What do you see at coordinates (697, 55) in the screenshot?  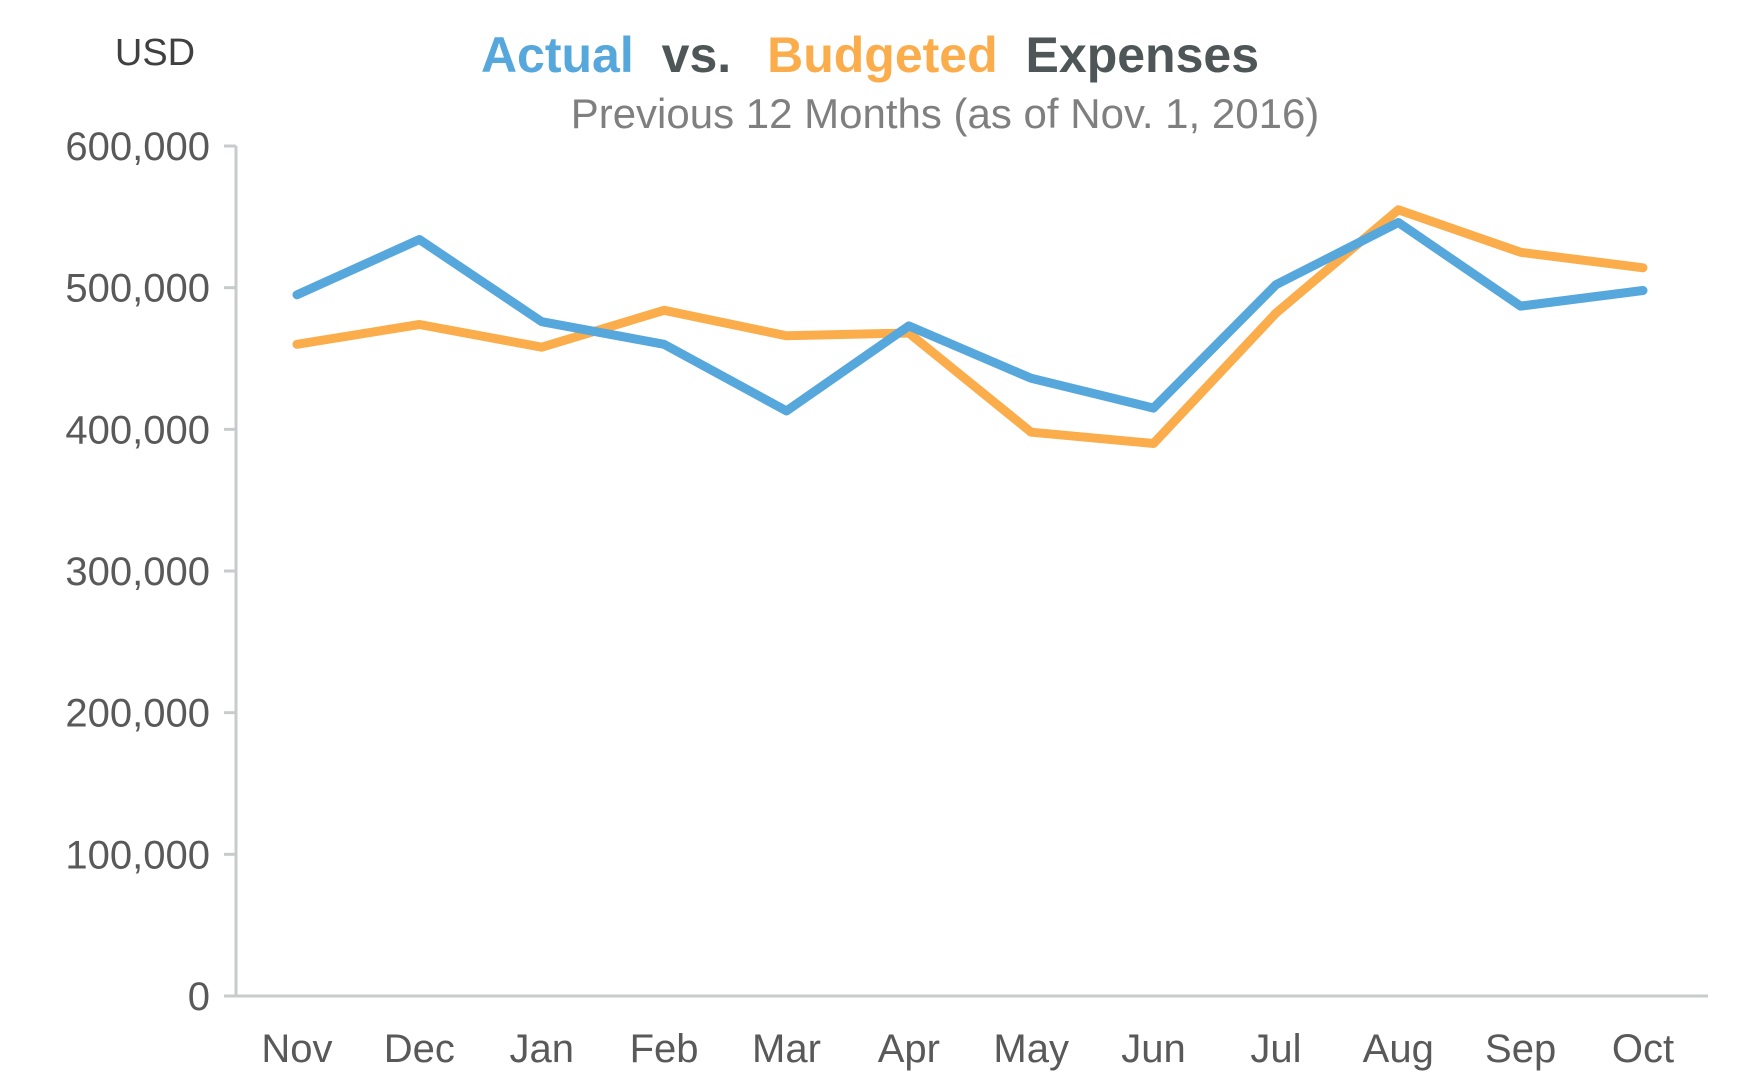 I see `title-vs: vs.` at bounding box center [697, 55].